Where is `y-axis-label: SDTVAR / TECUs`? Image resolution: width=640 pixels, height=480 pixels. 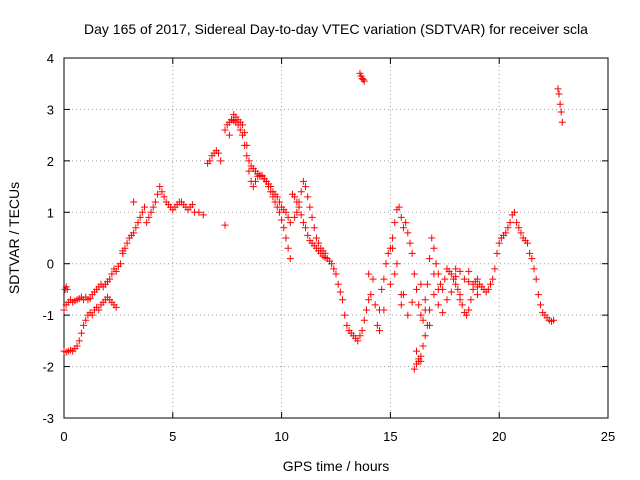
y-axis-label: SDTVAR / TECUs is located at coordinates (14, 238).